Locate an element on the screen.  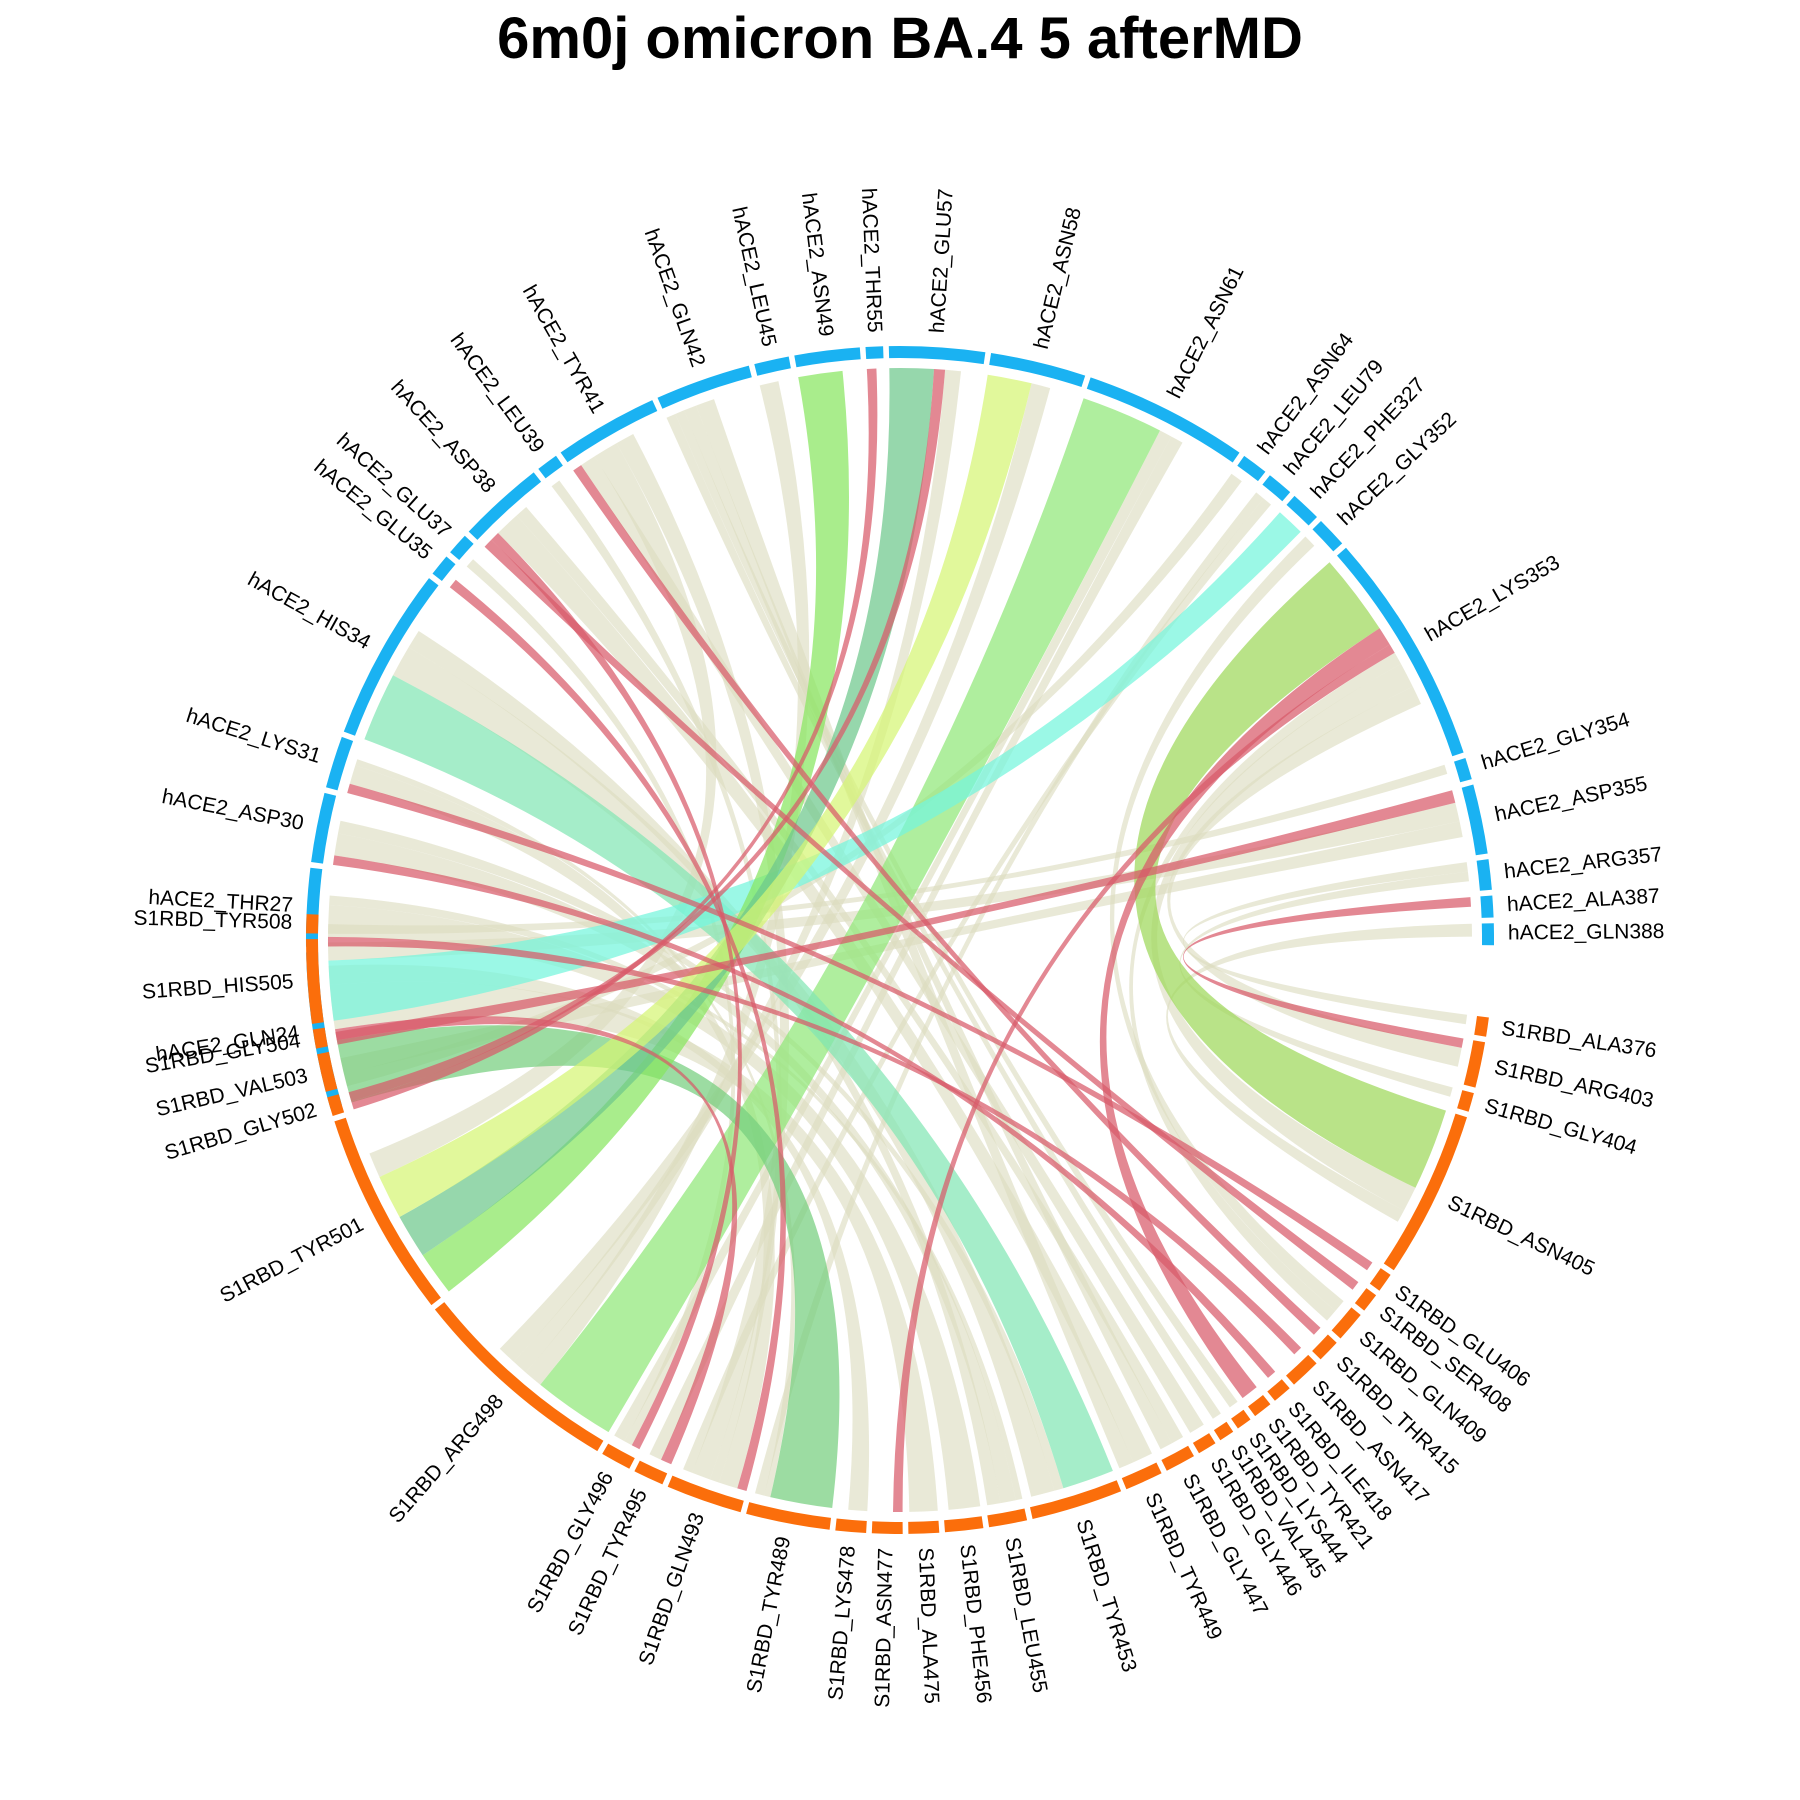
link-hace2-asp355-s1rbd-gly504 is located at coordinates (895, 917).